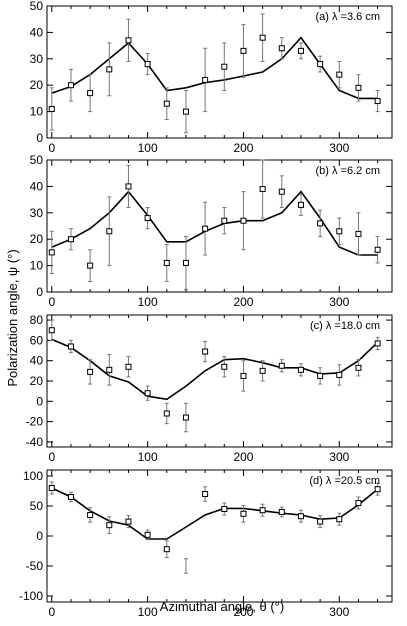 This screenshot has width=407, height=626. Describe the element at coordinates (31, 596) in the screenshot. I see `y-tick-label: -100` at that location.